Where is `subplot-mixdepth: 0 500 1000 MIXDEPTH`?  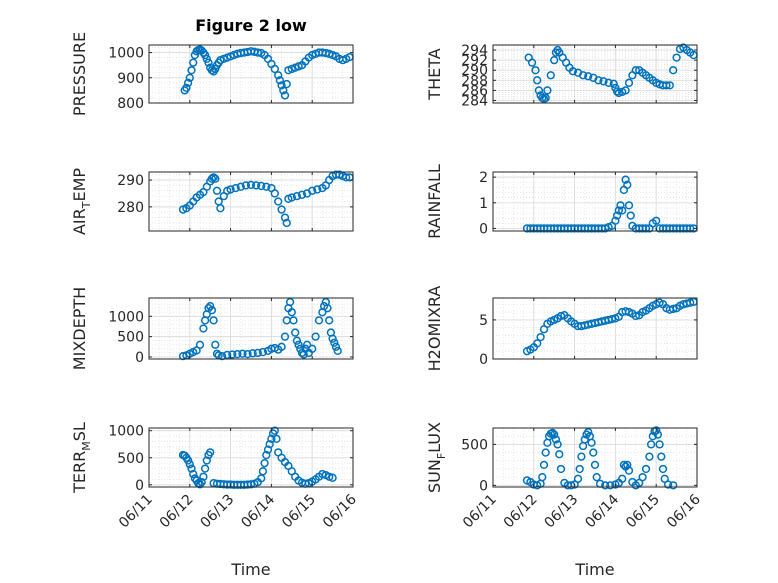
subplot-mixdepth: 0 500 1000 MIXDEPTH is located at coordinates (212, 328).